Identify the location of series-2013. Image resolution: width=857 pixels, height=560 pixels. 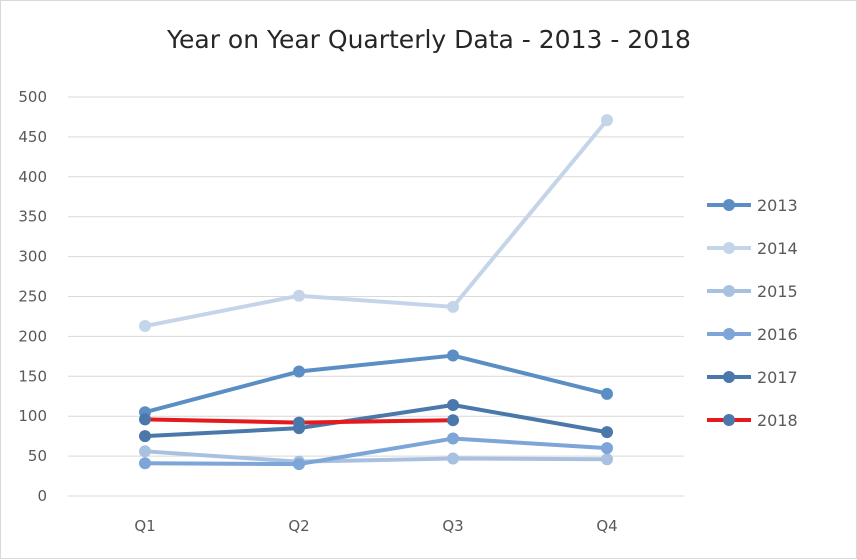
(376, 384).